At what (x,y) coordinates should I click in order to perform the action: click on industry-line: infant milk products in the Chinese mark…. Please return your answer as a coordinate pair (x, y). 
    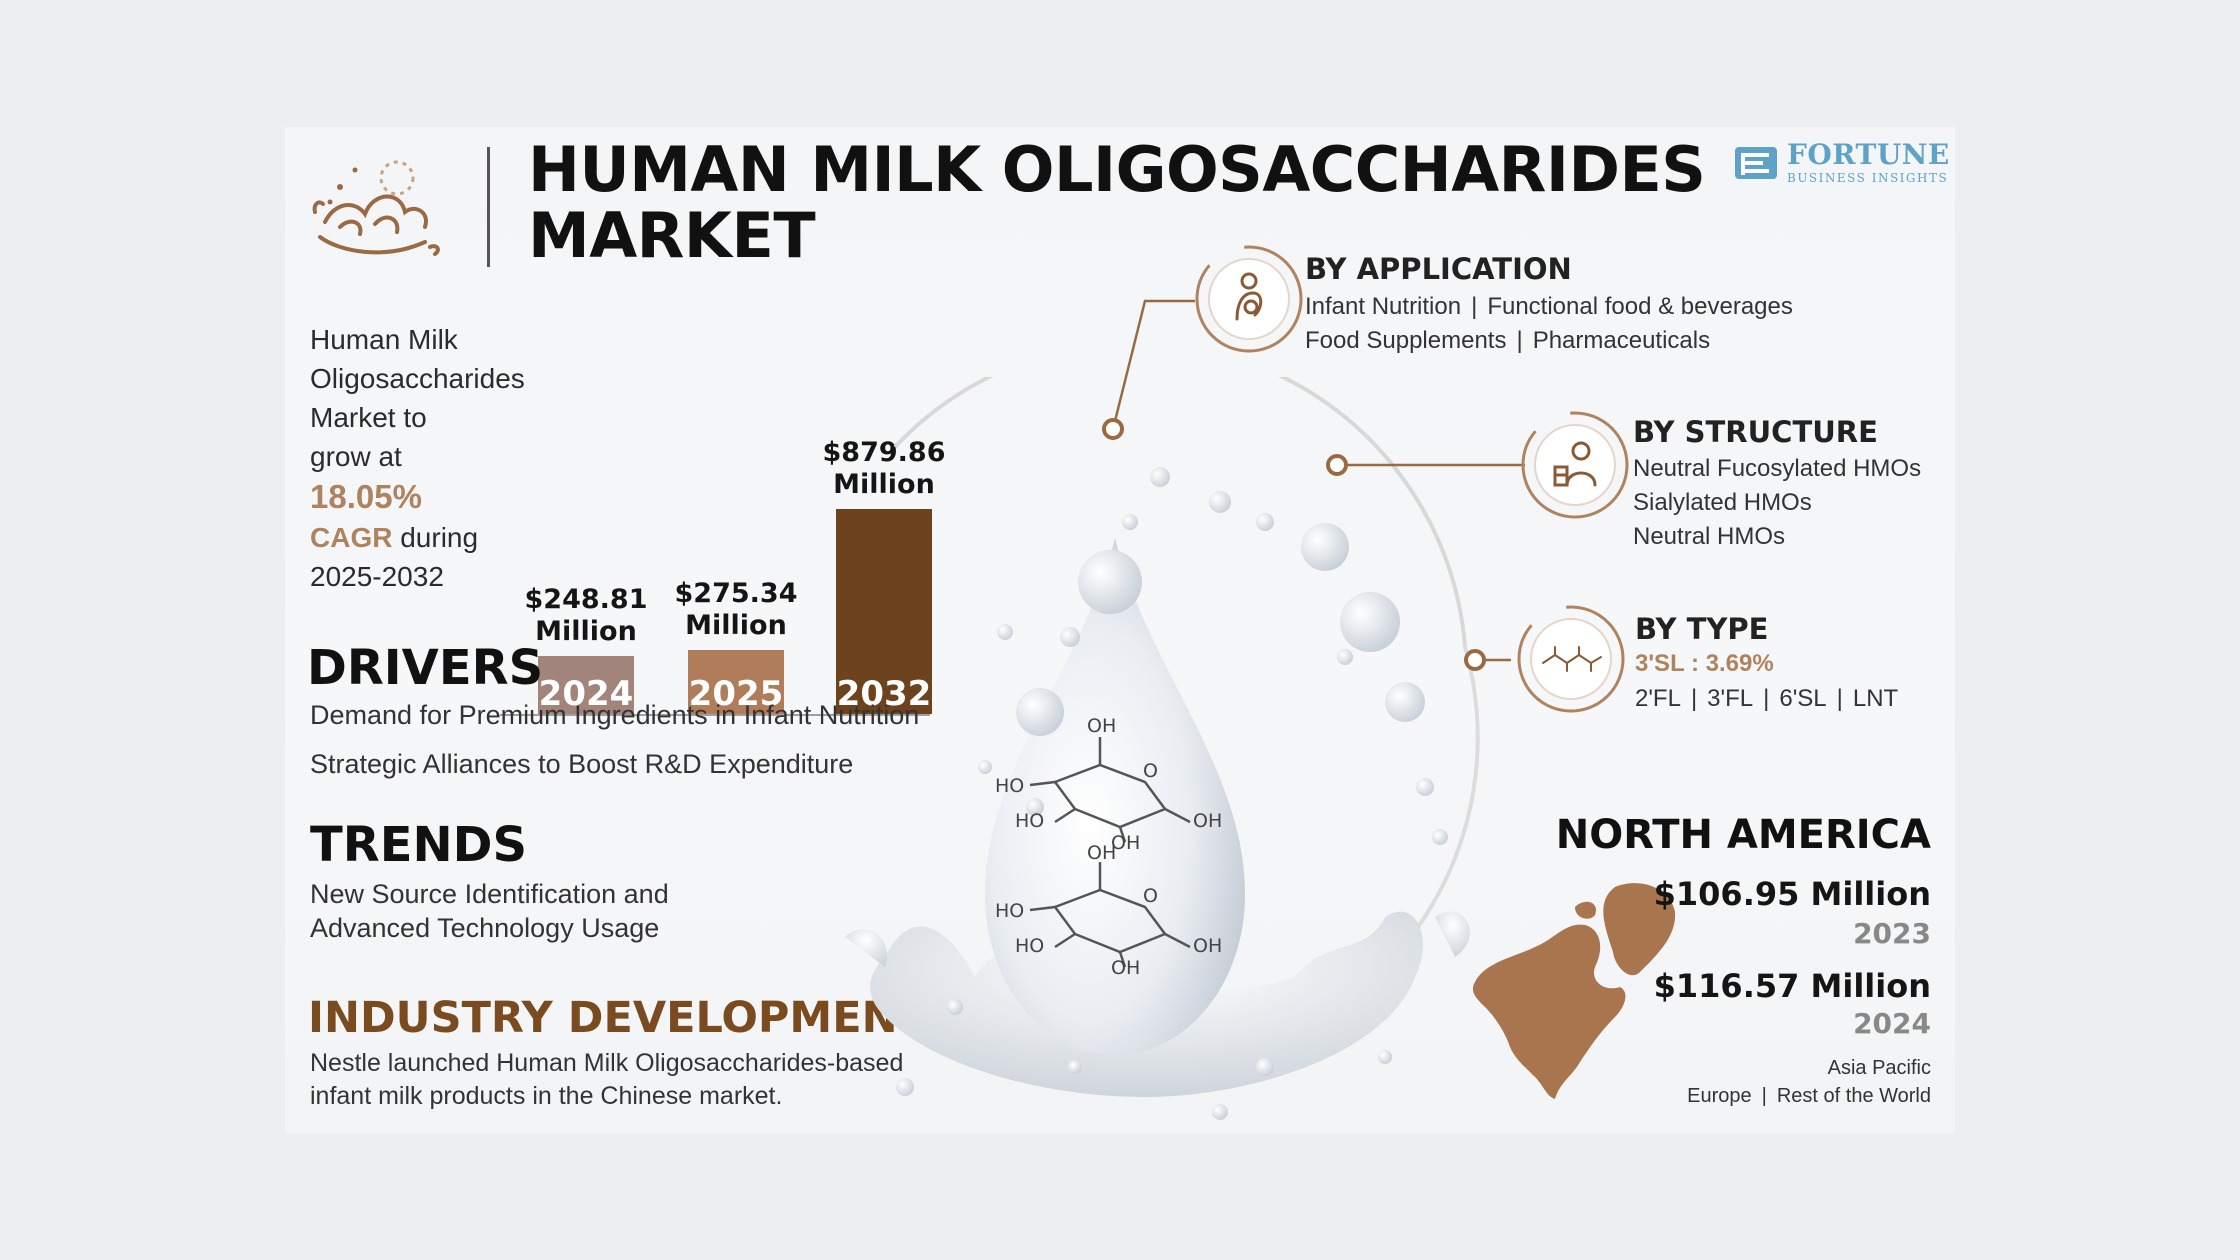
    Looking at the image, I should click on (546, 1096).